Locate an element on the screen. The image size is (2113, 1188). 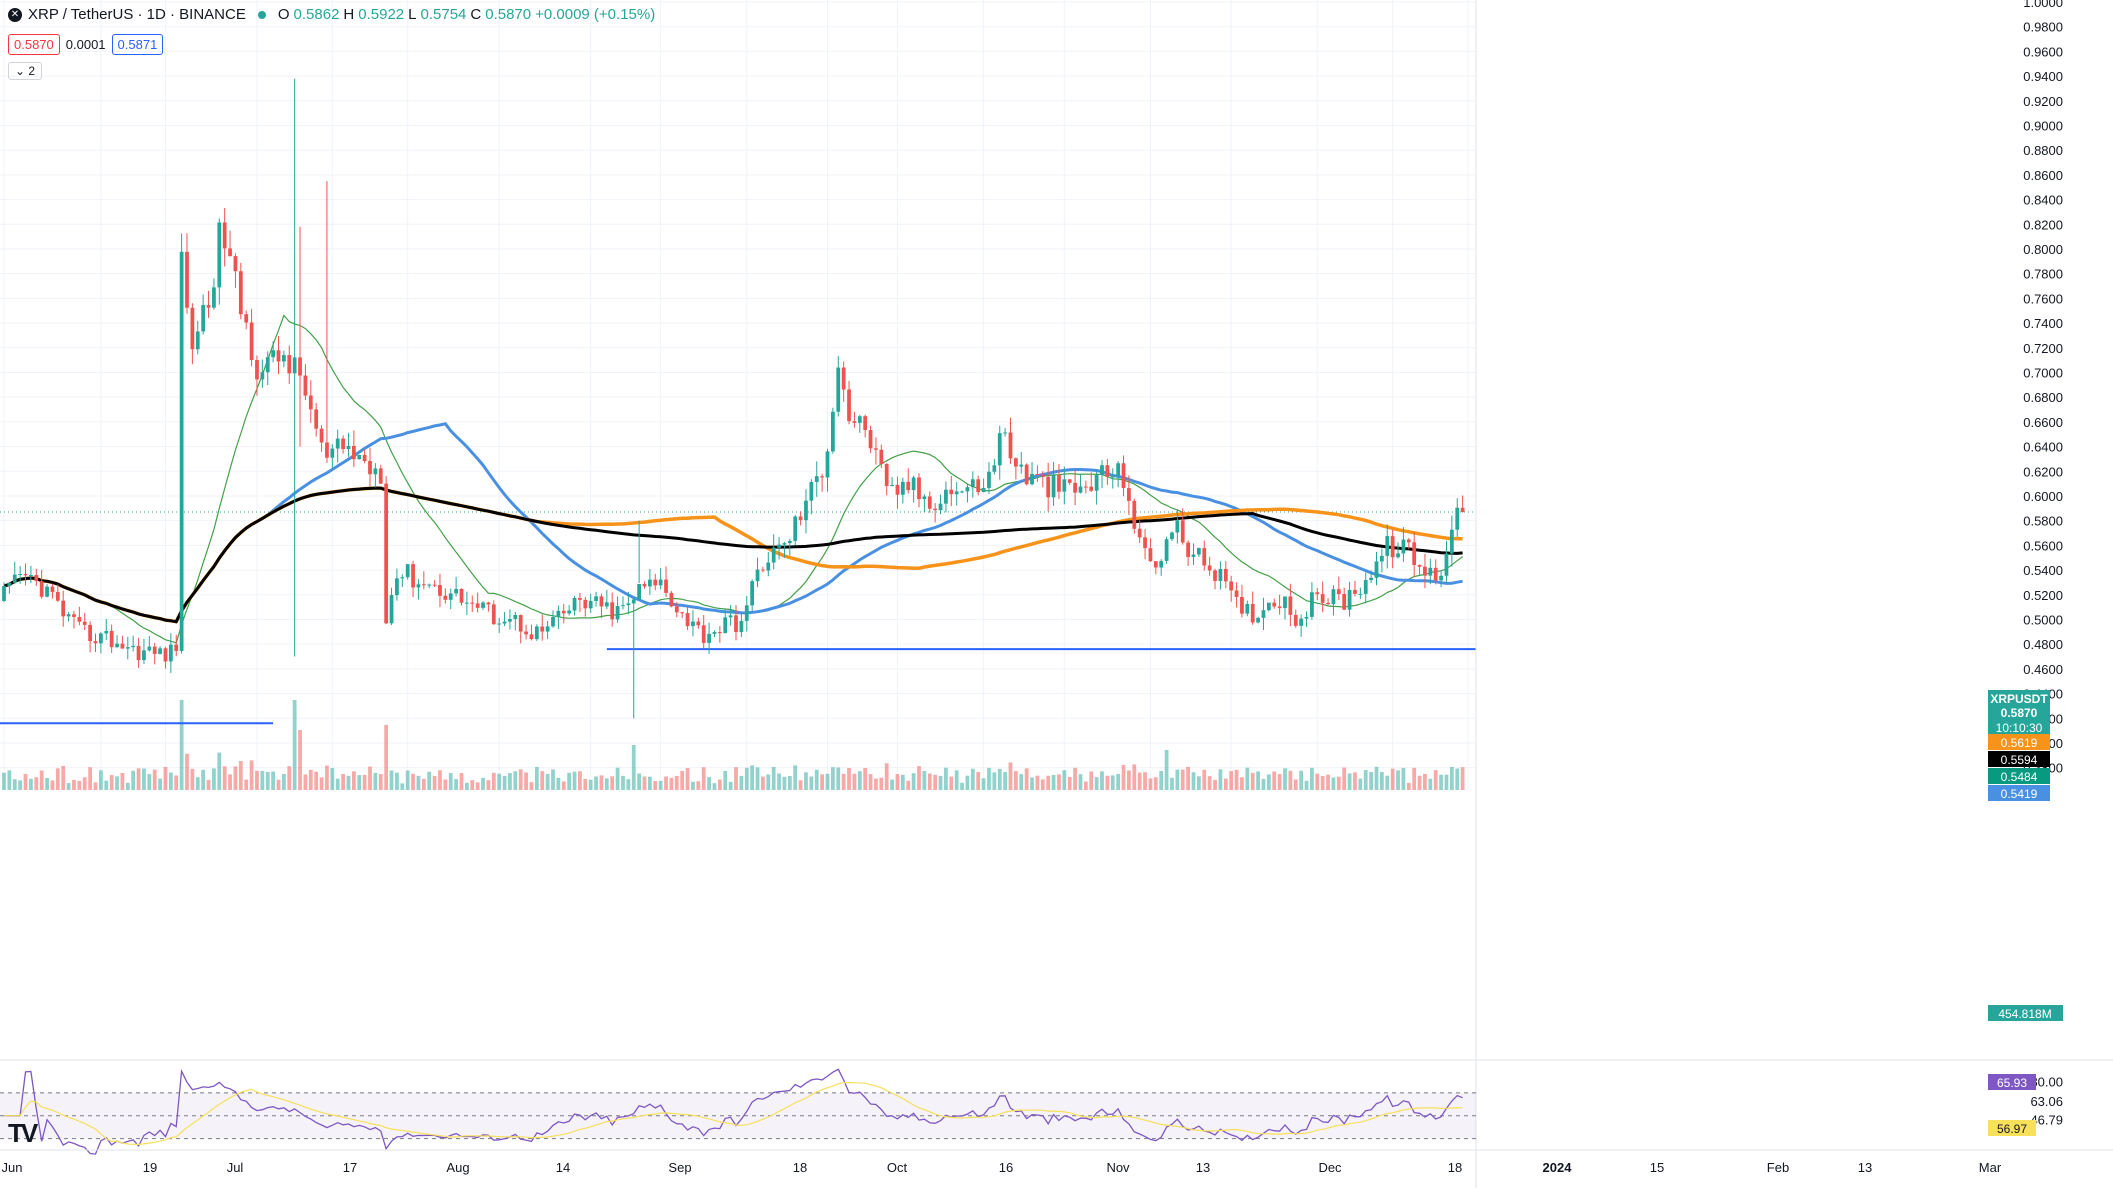
indicators-toggle: ⌄ 2 is located at coordinates (25, 71).